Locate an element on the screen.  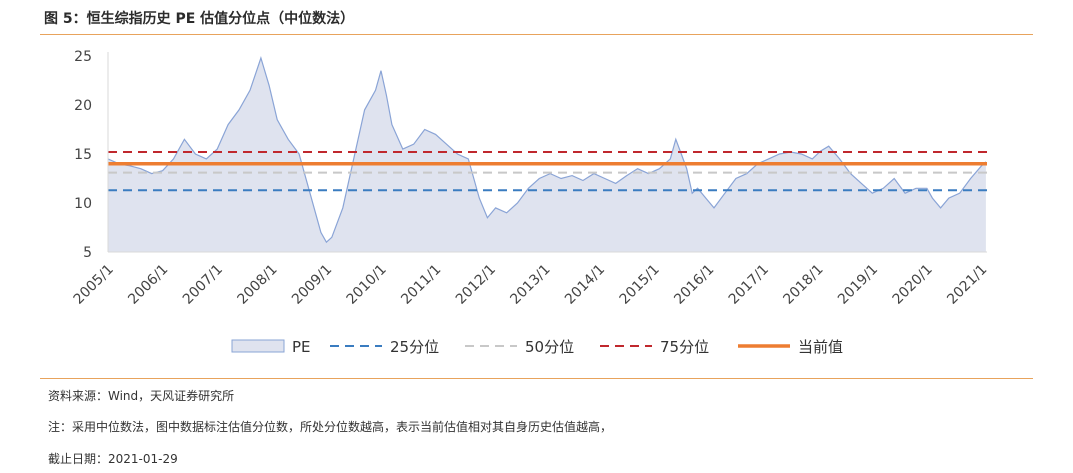
legend-label: PE is located at coordinates (301, 347).